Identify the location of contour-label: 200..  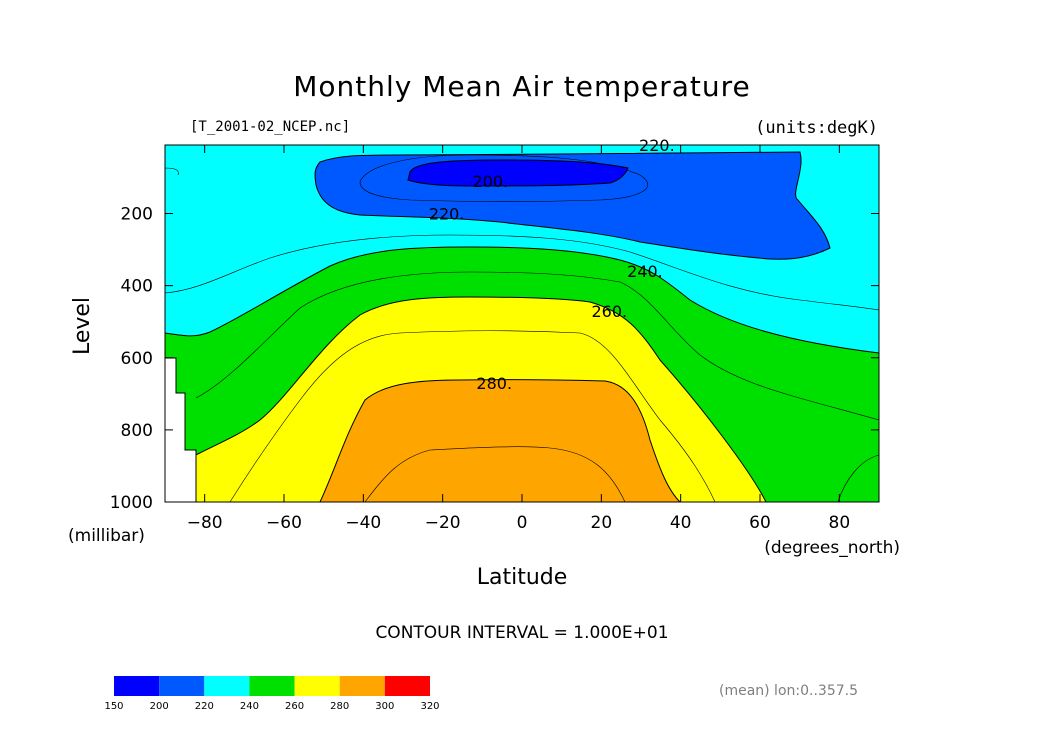
(490, 181).